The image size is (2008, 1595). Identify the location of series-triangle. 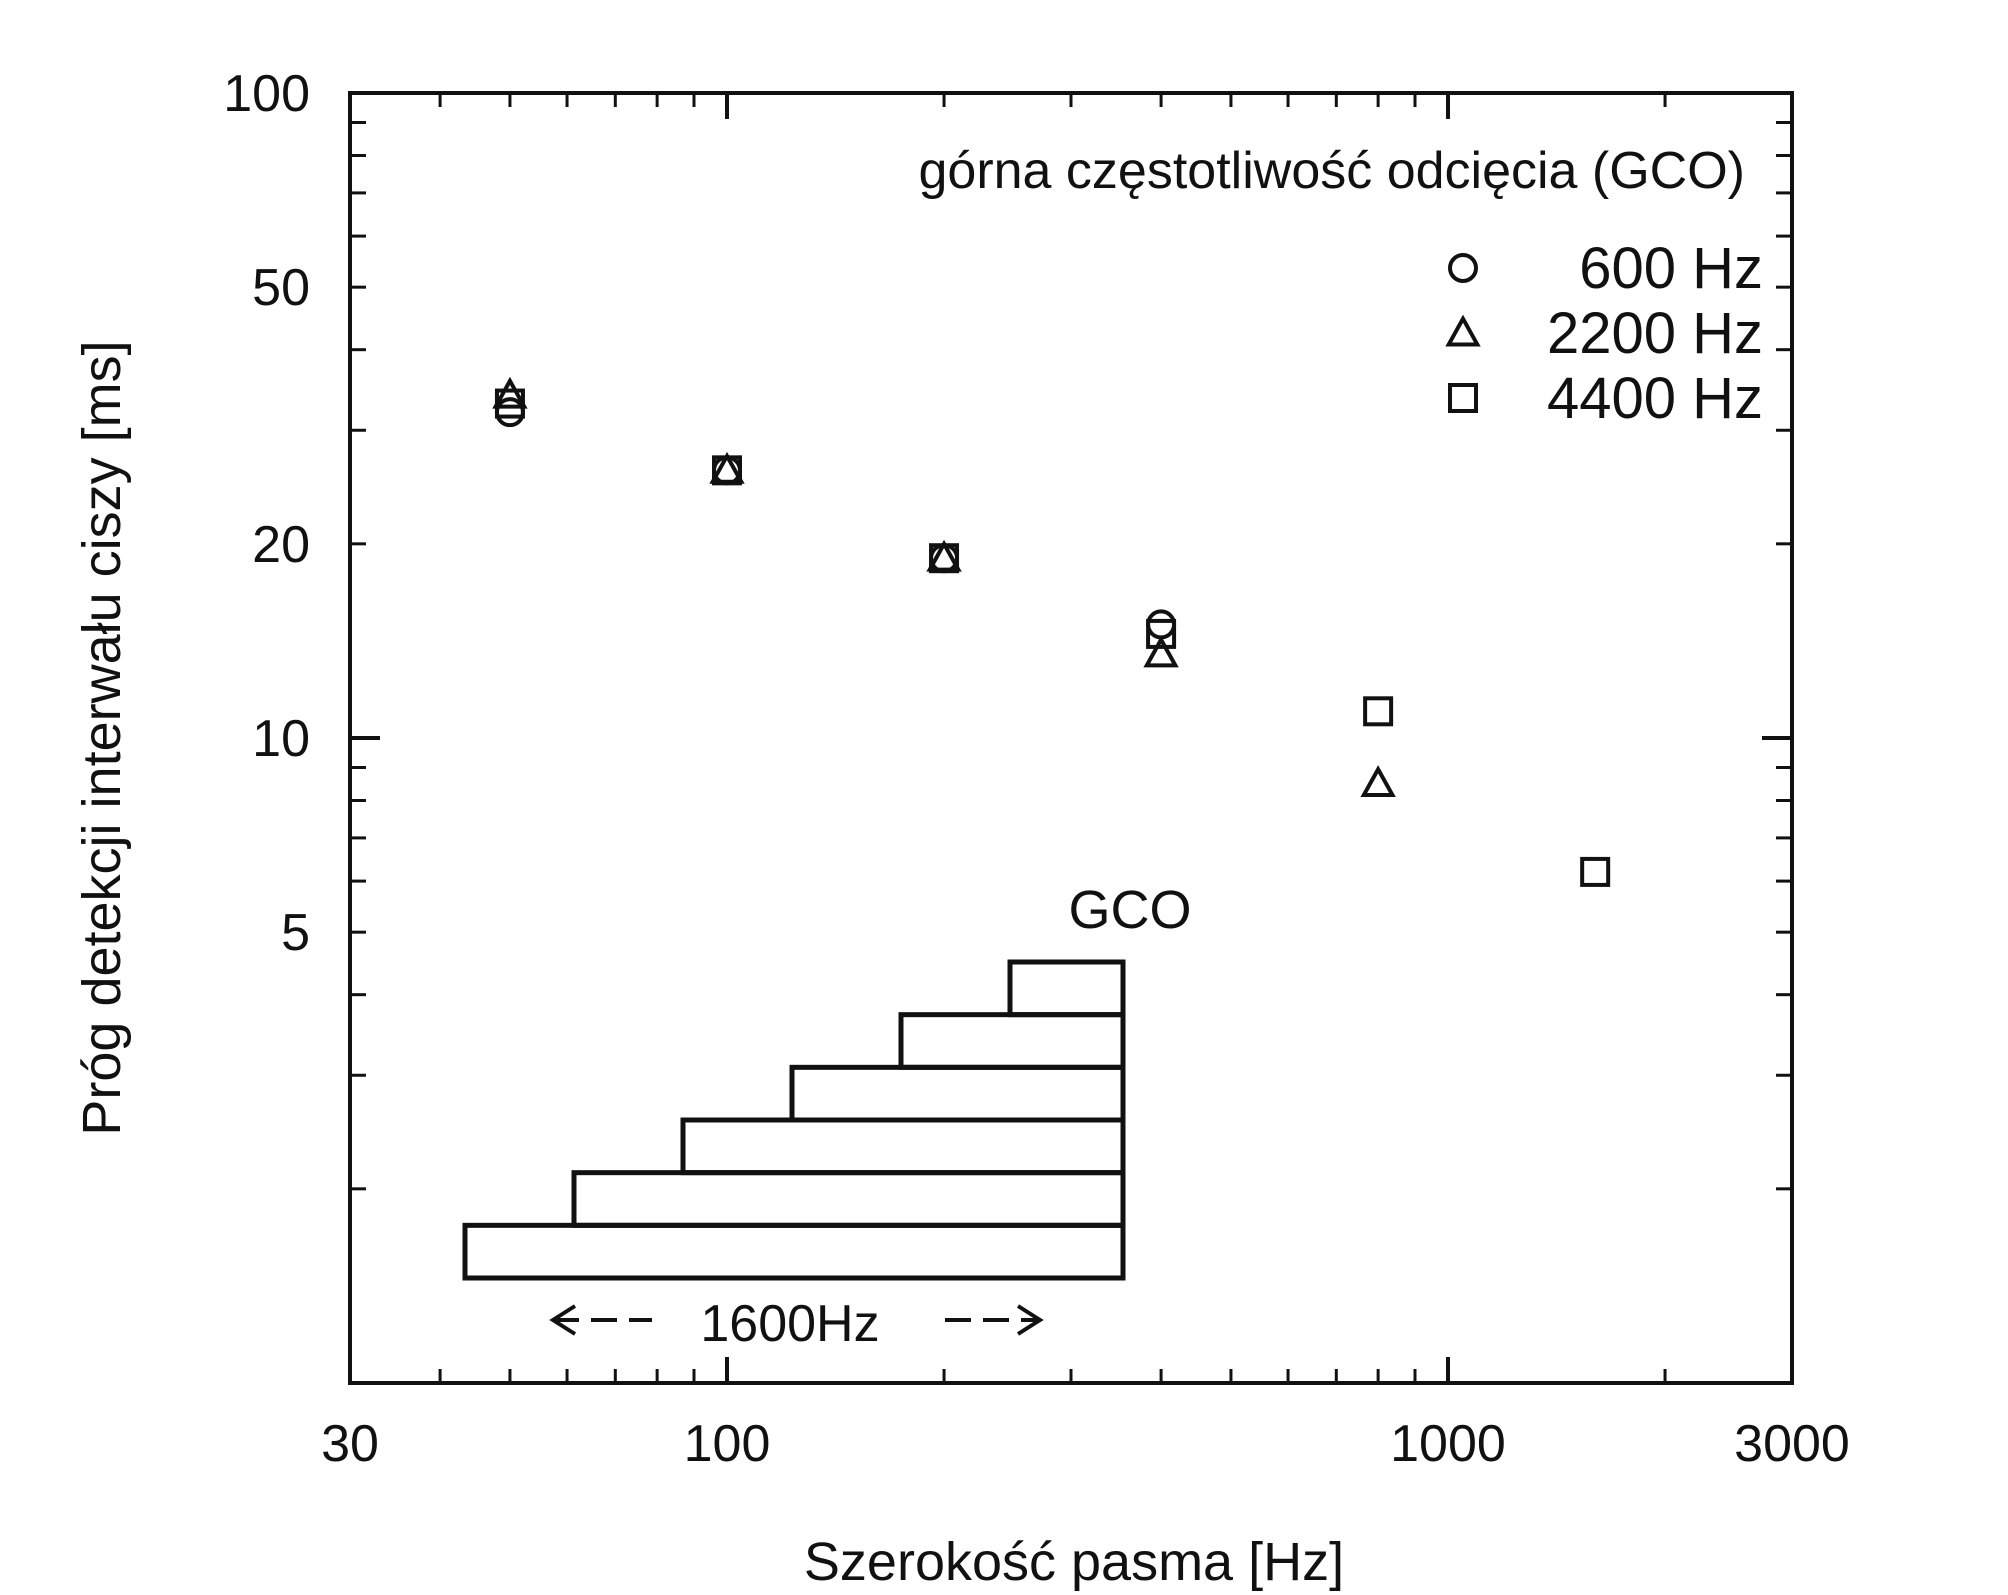
(944, 586).